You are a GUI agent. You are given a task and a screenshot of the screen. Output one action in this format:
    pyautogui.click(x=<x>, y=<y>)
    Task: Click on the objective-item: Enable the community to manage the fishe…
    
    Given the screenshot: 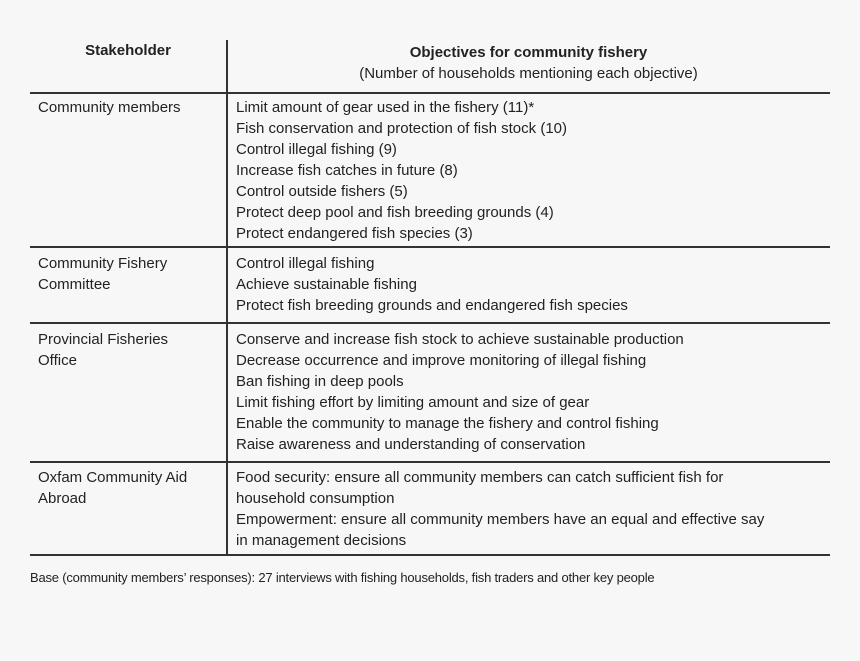 What is the action you would take?
    pyautogui.click(x=447, y=423)
    